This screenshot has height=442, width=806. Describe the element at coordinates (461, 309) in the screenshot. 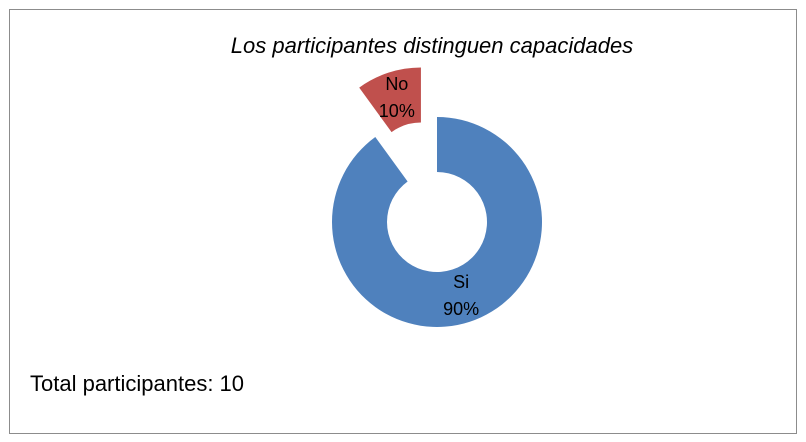

I see `slice-value-label: 90%` at that location.